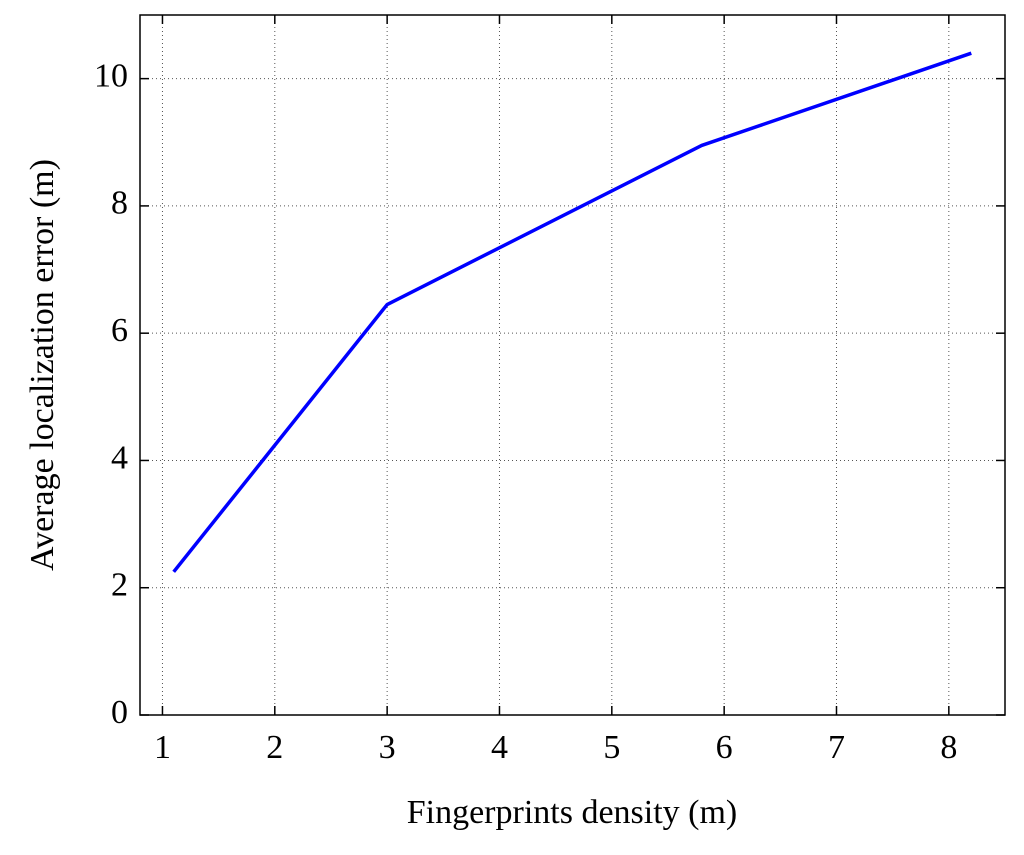 The height and width of the screenshot is (855, 1024). I want to click on x-tick-label: 8, so click(948, 747).